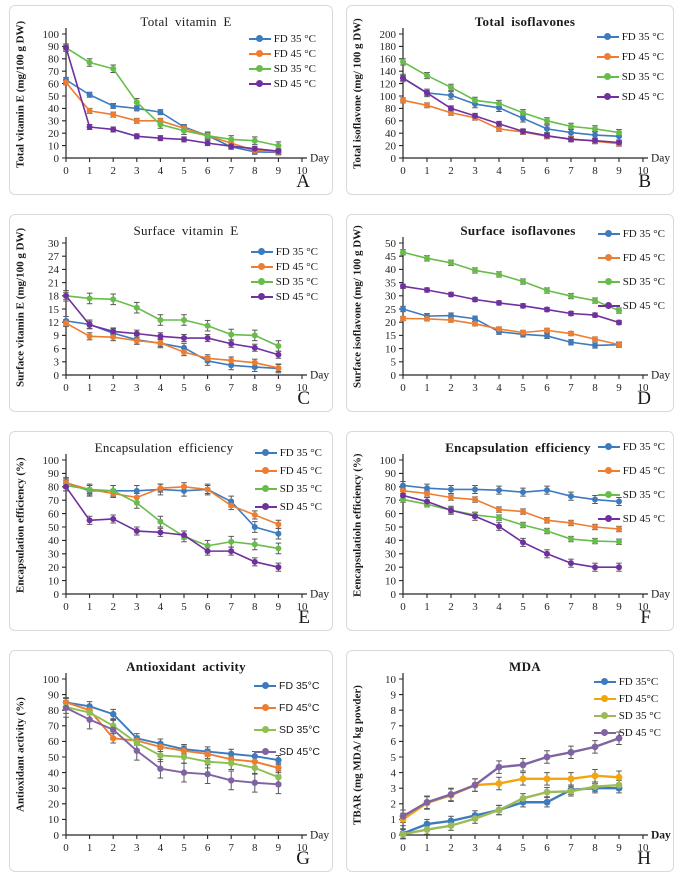 The height and width of the screenshot is (875, 685). What do you see at coordinates (391, 109) in the screenshot?
I see `svg-text: 80` at bounding box center [391, 109].